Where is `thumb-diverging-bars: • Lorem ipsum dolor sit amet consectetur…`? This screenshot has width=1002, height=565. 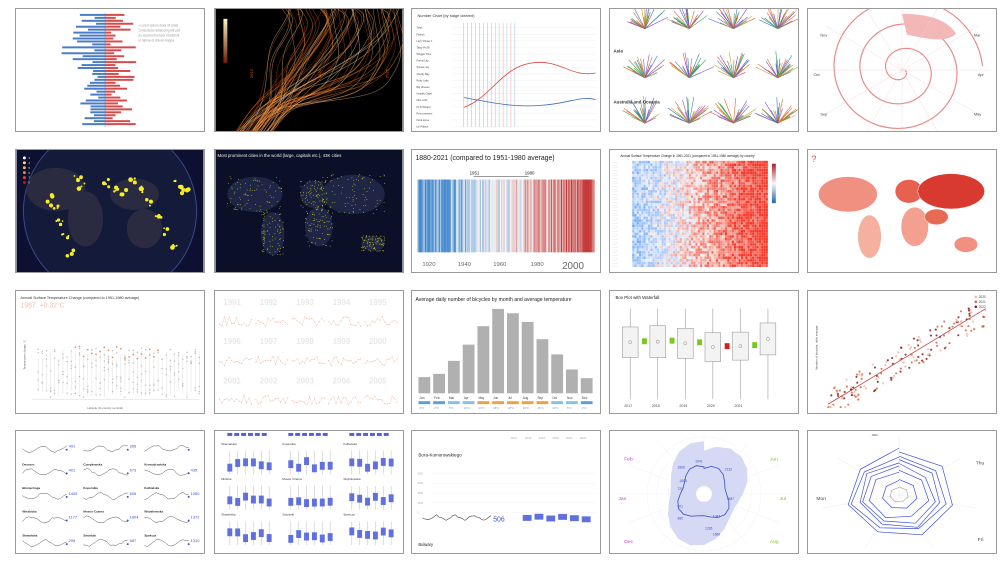 thumb-diverging-bars: • Lorem ipsum dolor sit amet consectetur… is located at coordinates (110, 70).